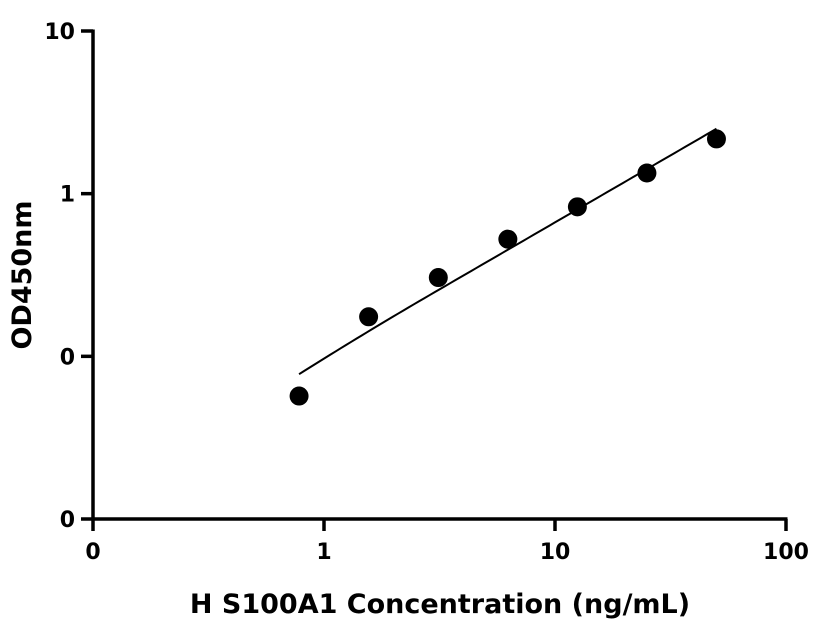 Image resolution: width=816 pixels, height=640 pixels. What do you see at coordinates (92, 552) in the screenshot?
I see `x-tick-label-0: 0` at bounding box center [92, 552].